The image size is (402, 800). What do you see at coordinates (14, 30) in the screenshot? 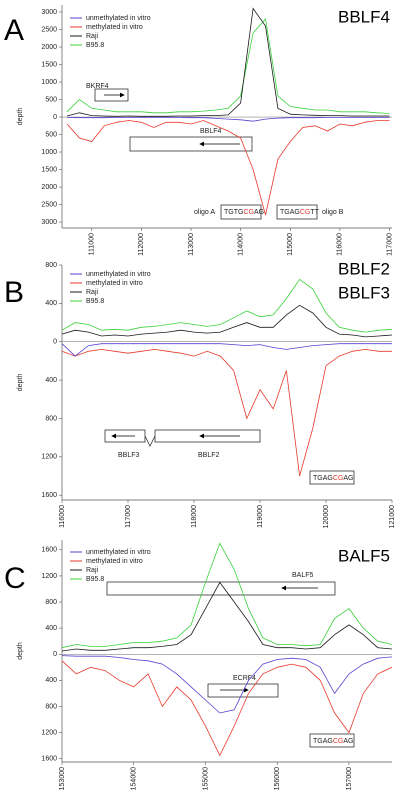
I see `panel-label: A` at bounding box center [14, 30].